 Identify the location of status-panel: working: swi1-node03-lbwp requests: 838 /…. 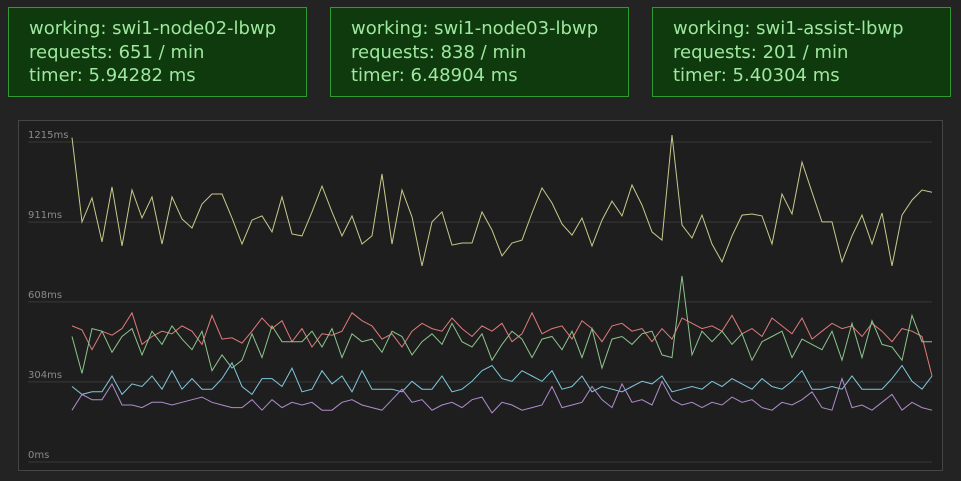
(479, 52).